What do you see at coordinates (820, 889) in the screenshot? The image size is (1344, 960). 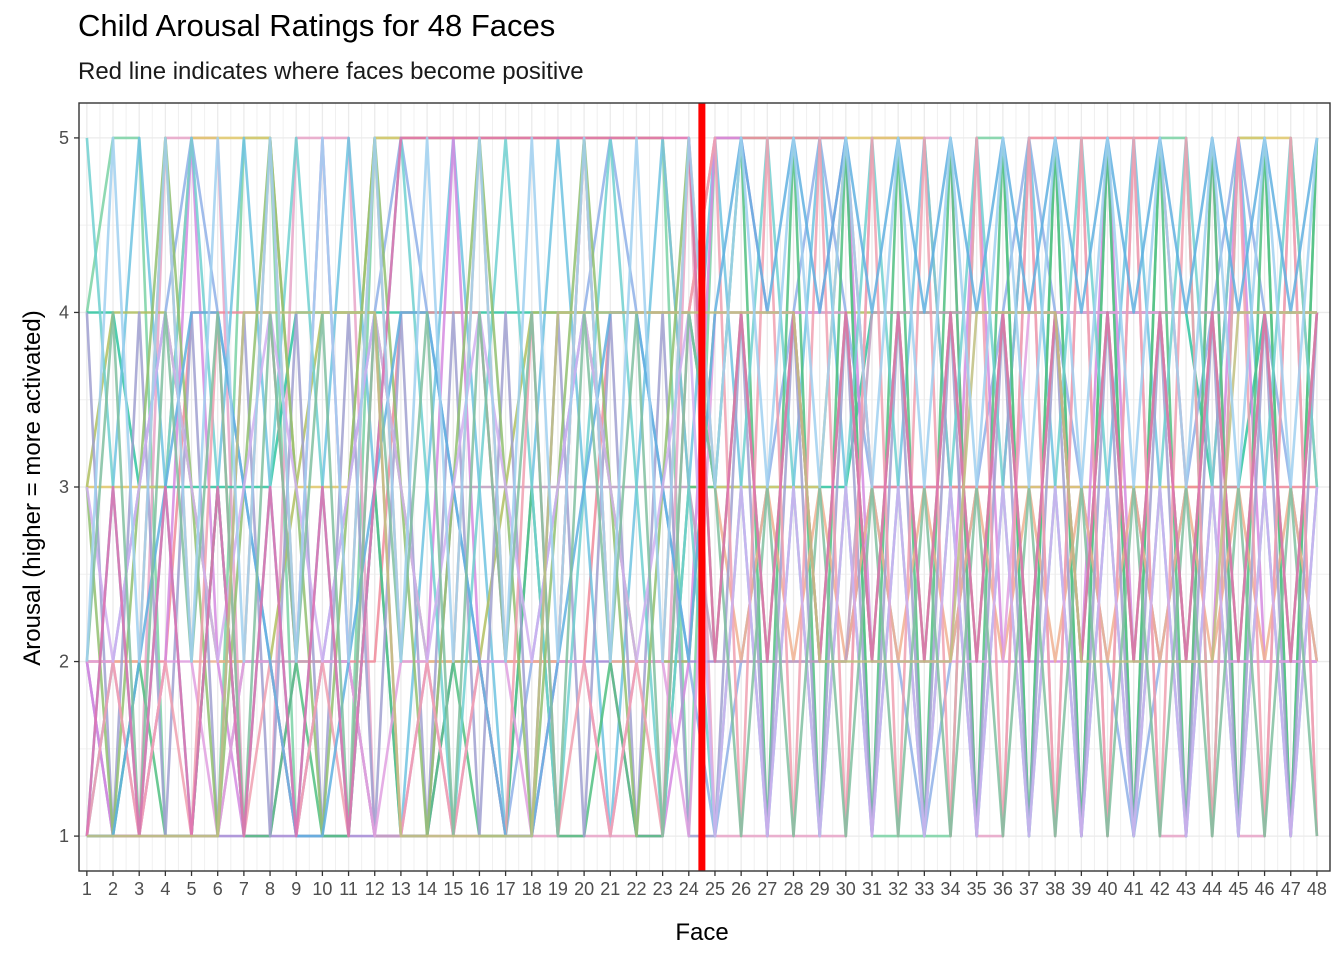 I see `x-tick-label: 29` at bounding box center [820, 889].